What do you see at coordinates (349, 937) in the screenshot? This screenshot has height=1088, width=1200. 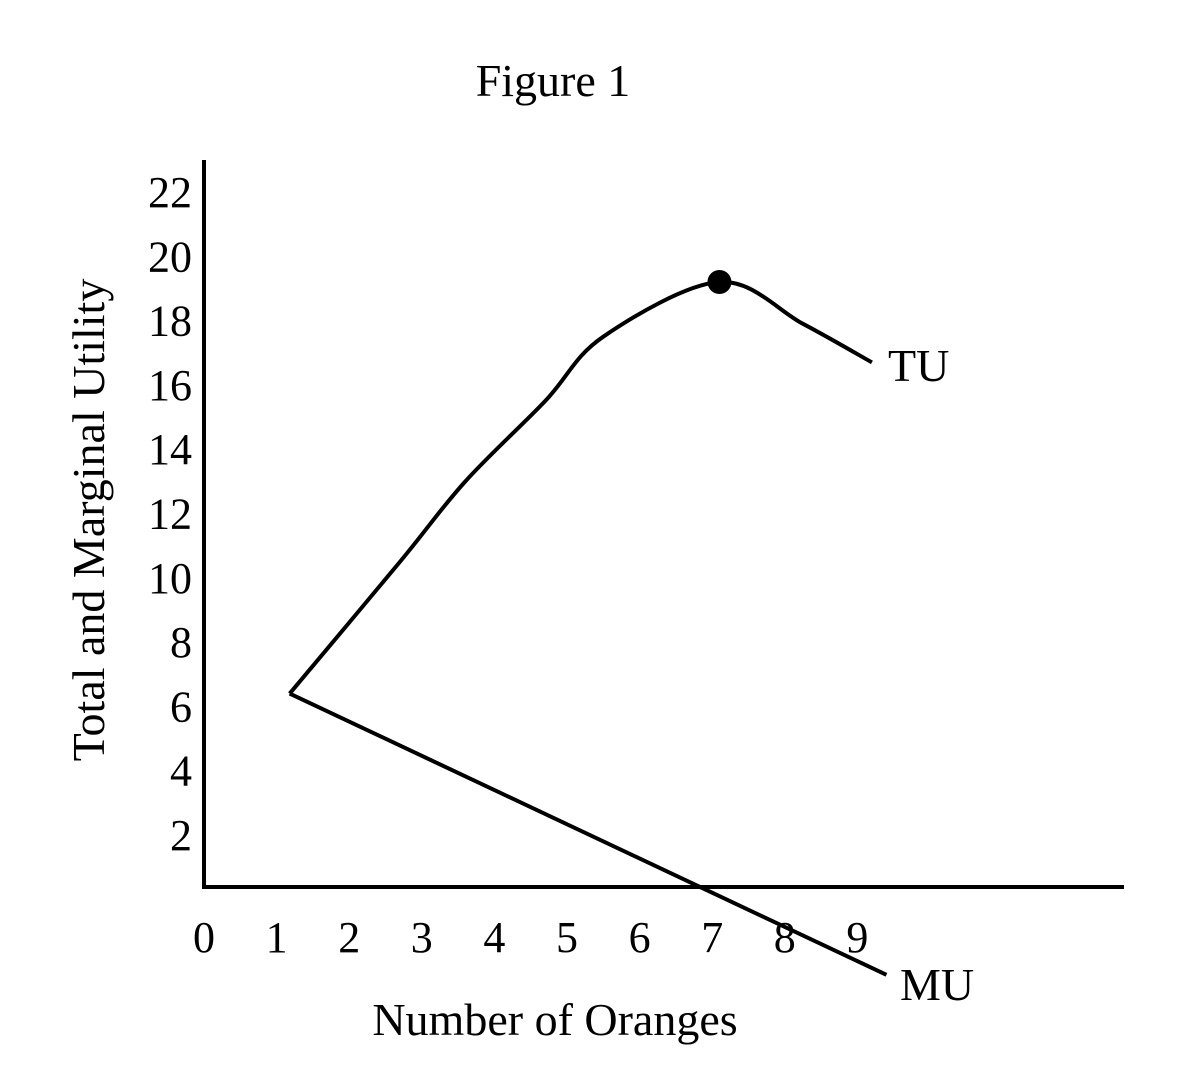 I see `x-tick-label: 2` at bounding box center [349, 937].